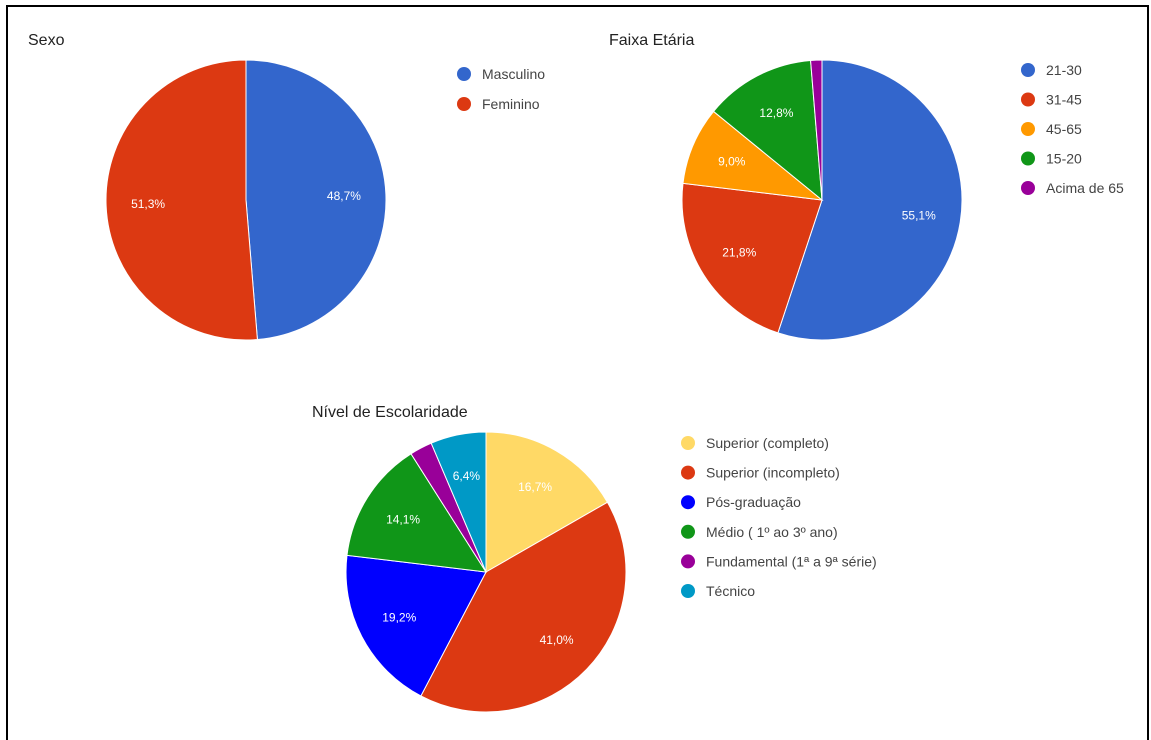 The width and height of the screenshot is (1151, 740). What do you see at coordinates (523, 607) in the screenshot?
I see `pie-slice-superior-incompleto` at bounding box center [523, 607].